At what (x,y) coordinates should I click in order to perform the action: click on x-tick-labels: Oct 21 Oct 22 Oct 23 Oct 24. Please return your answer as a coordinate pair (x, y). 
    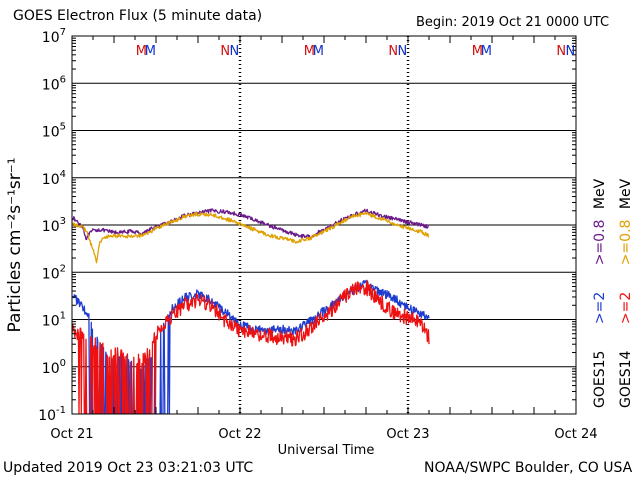
    Looking at the image, I should click on (323, 434).